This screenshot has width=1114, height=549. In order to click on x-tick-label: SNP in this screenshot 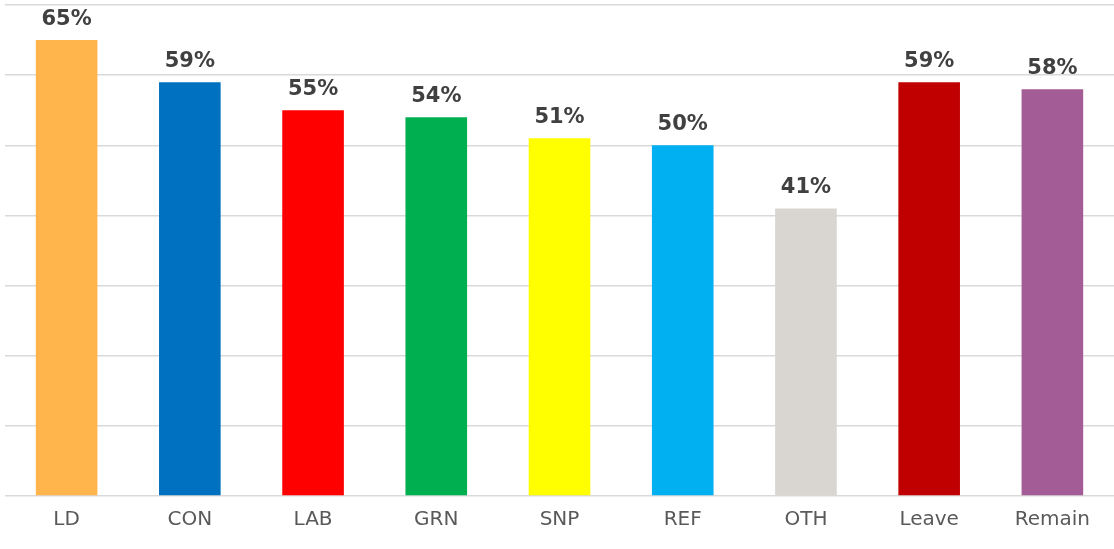, I will do `click(559, 518)`.